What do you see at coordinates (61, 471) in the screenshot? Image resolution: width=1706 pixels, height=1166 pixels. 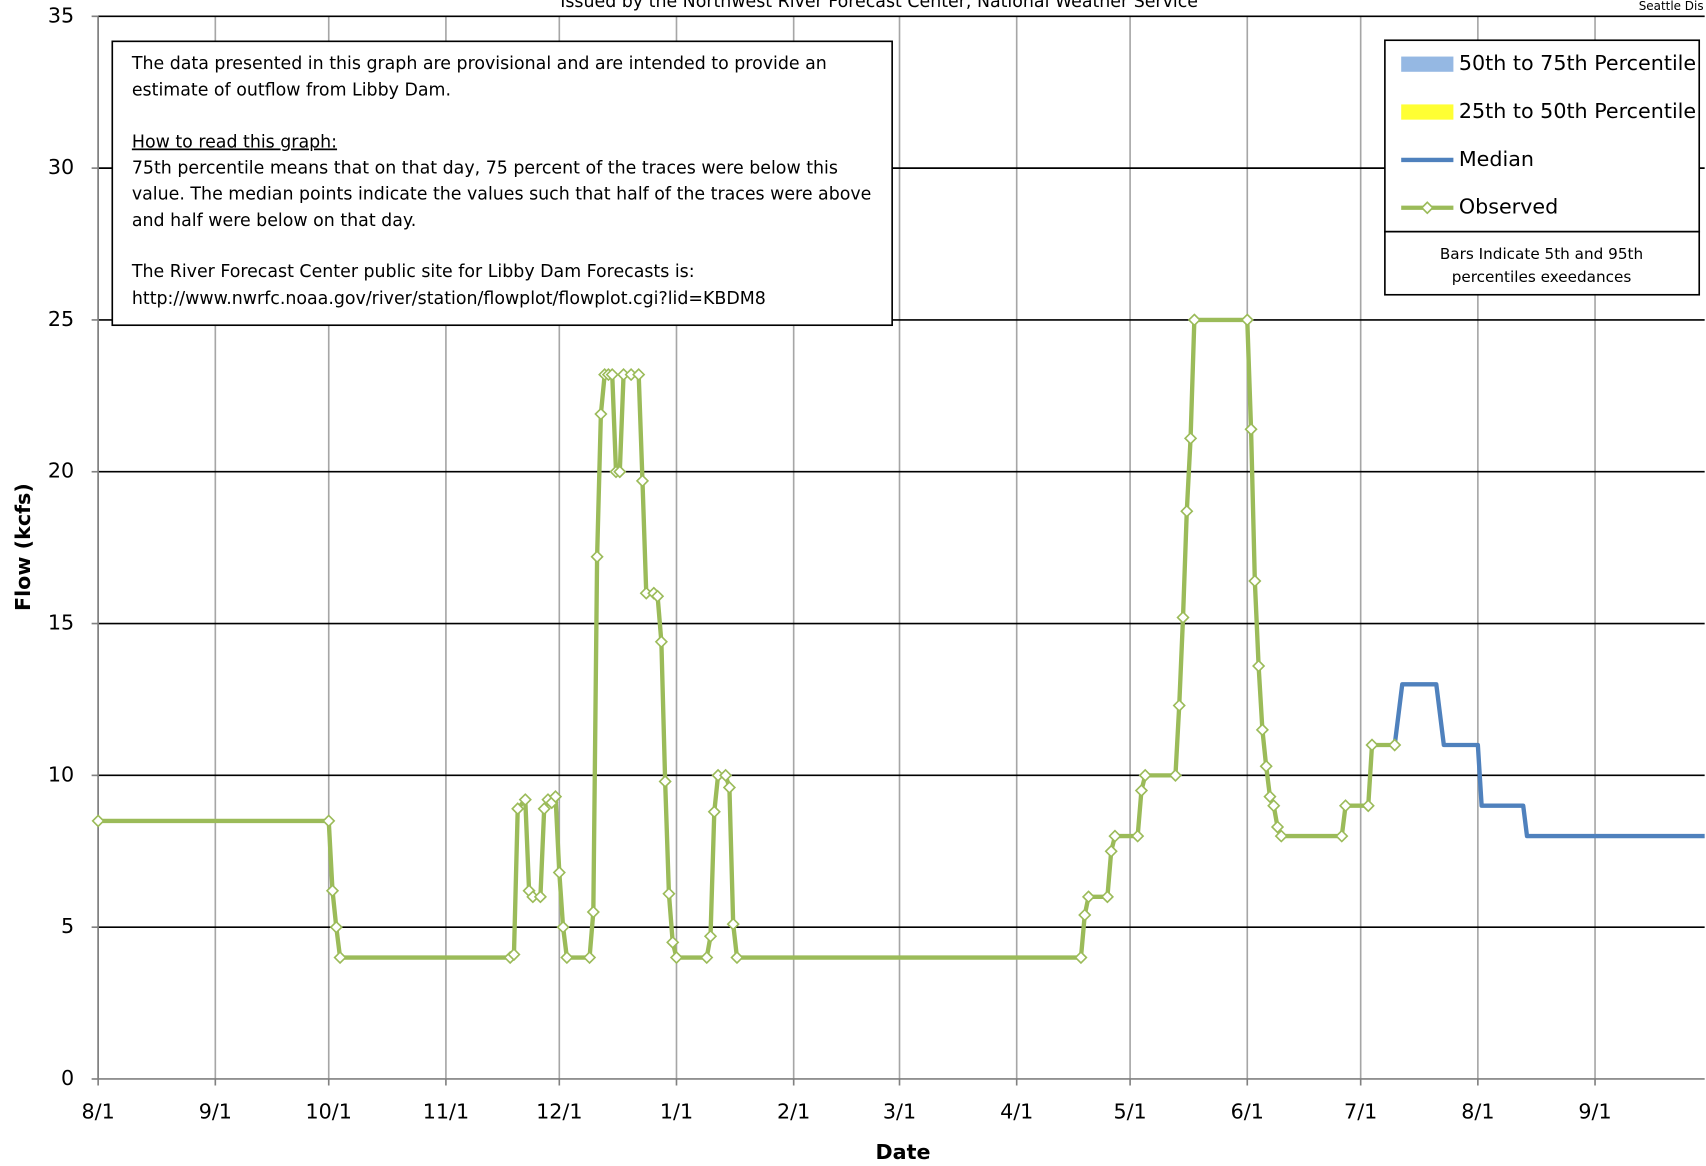 I see `y-tick-label: 20` at bounding box center [61, 471].